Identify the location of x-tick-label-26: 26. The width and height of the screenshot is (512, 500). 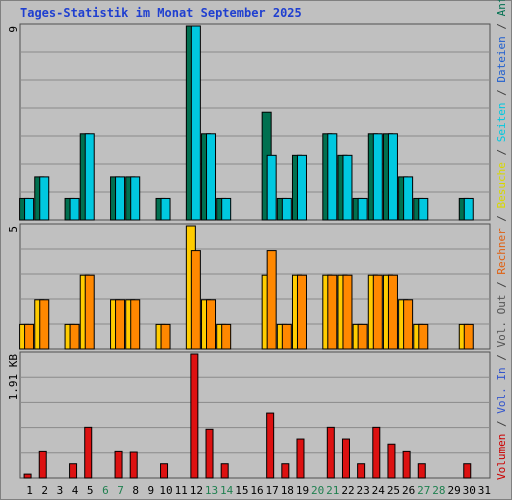
(408, 490).